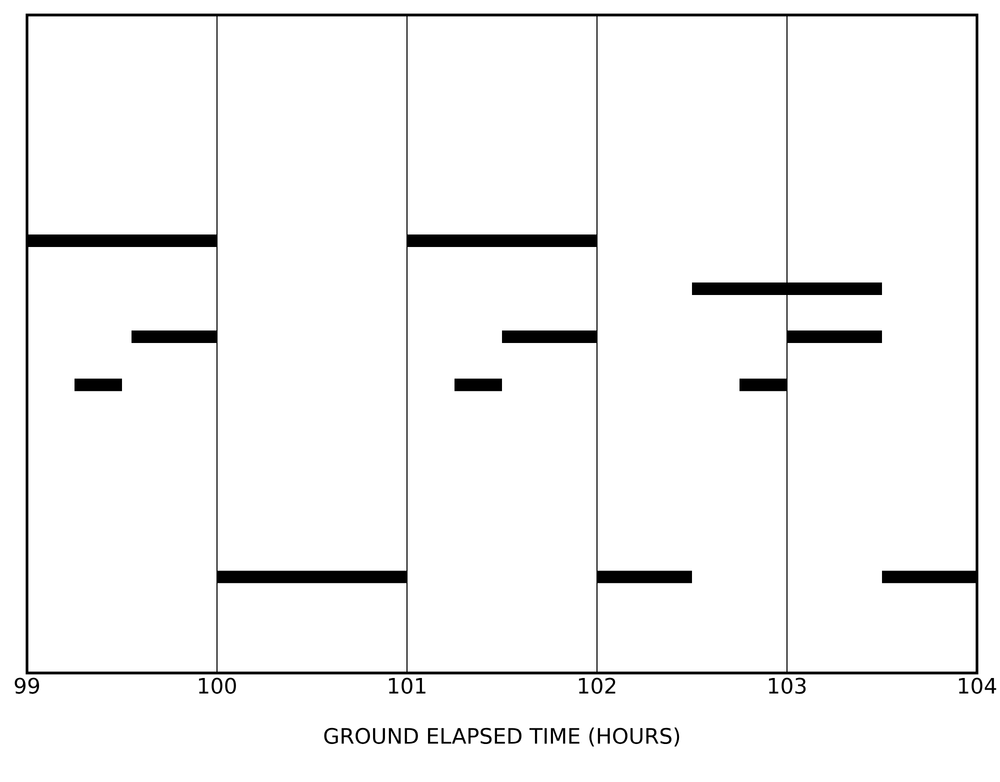  Describe the element at coordinates (217, 686) in the screenshot. I see `x-tick-label: 100` at that location.